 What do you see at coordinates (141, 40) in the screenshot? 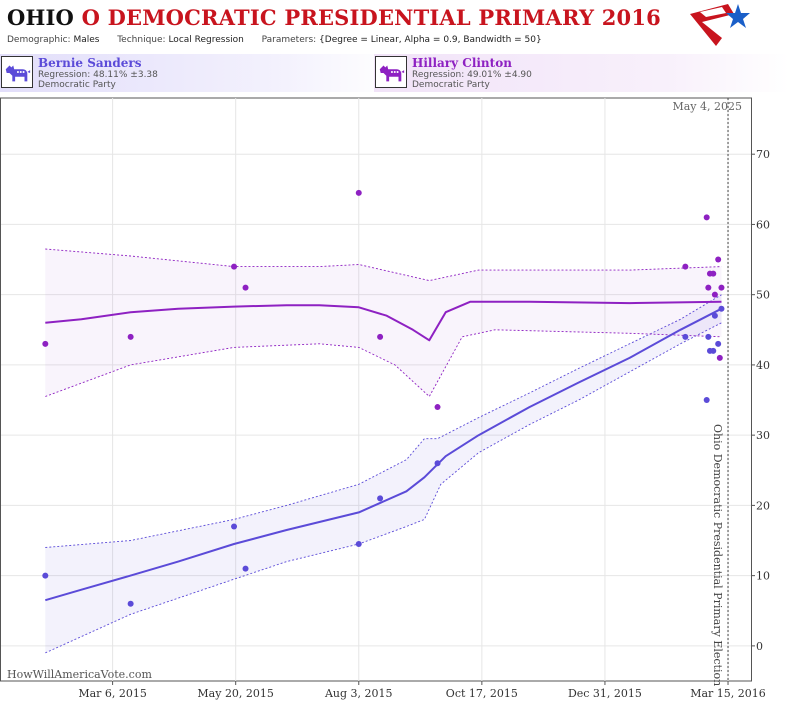
I see `technique-label: Technique:` at bounding box center [141, 40].